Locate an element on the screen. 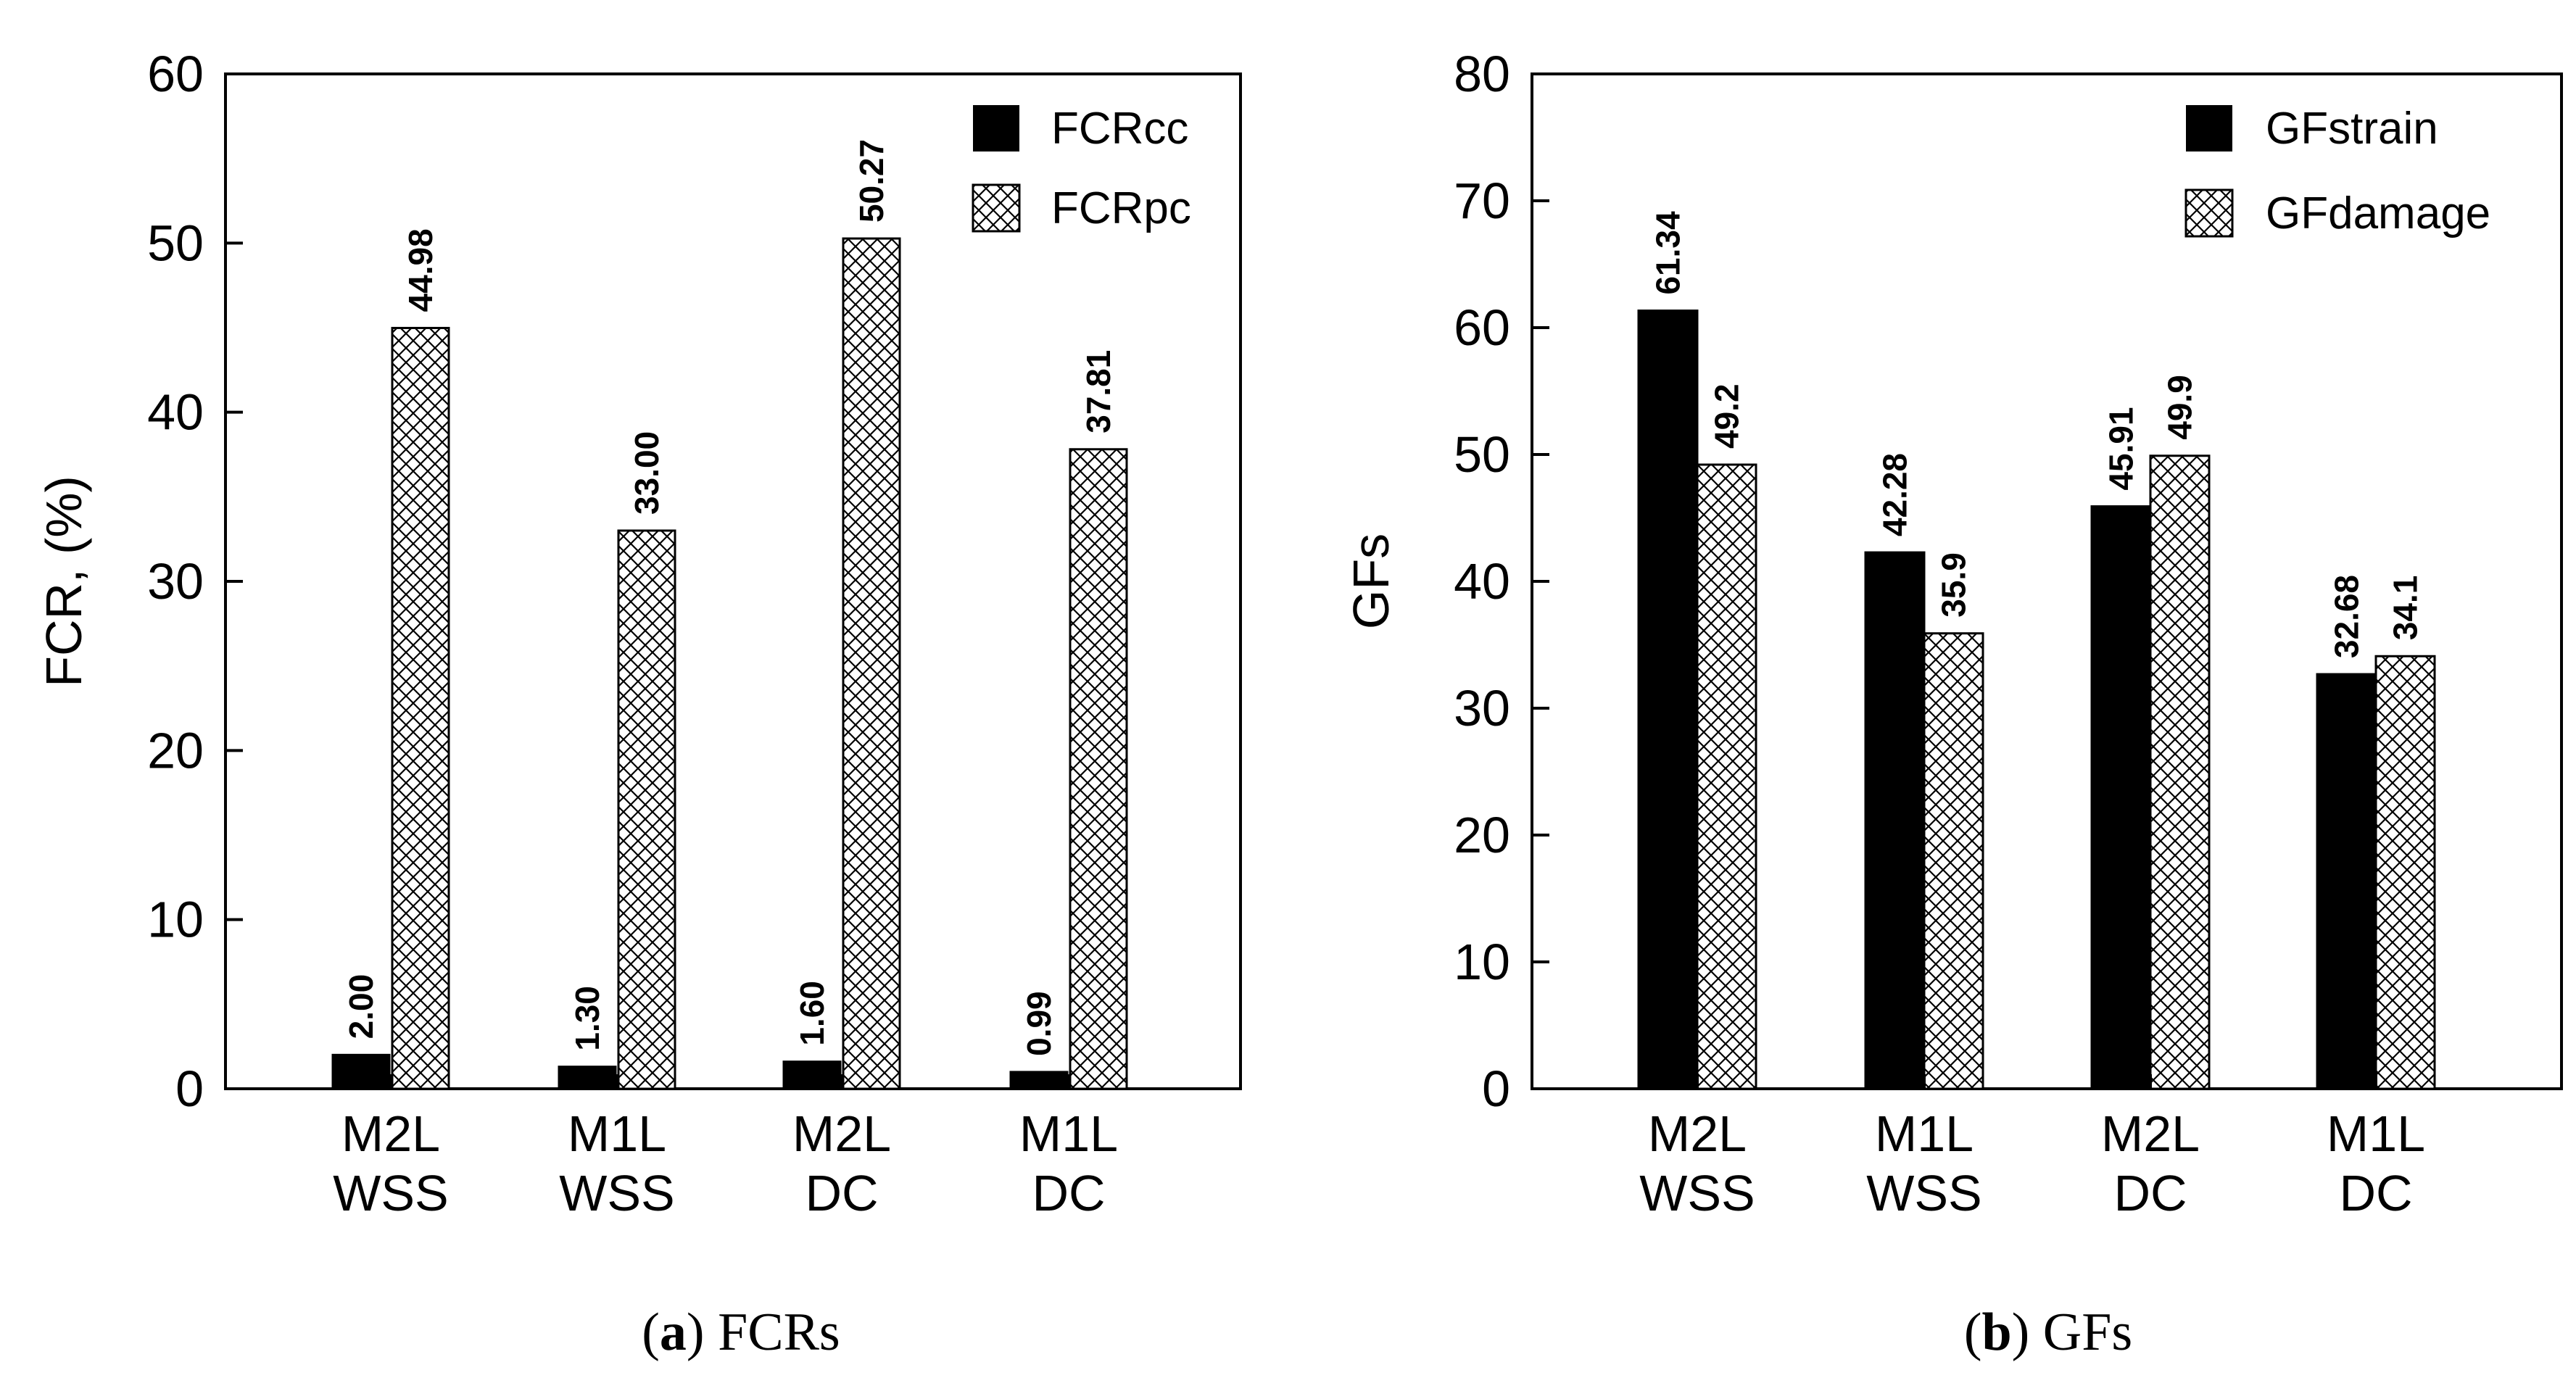  caption-text: GFs is located at coordinates (2087, 1332).